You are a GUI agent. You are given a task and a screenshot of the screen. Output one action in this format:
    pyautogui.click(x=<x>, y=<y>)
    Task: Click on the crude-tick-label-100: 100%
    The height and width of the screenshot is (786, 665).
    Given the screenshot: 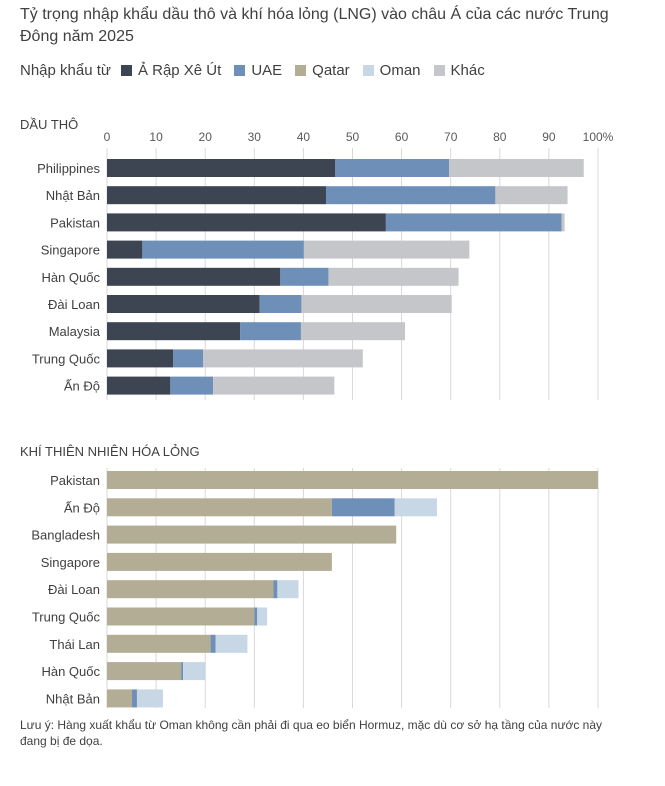 What is the action you would take?
    pyautogui.click(x=598, y=137)
    